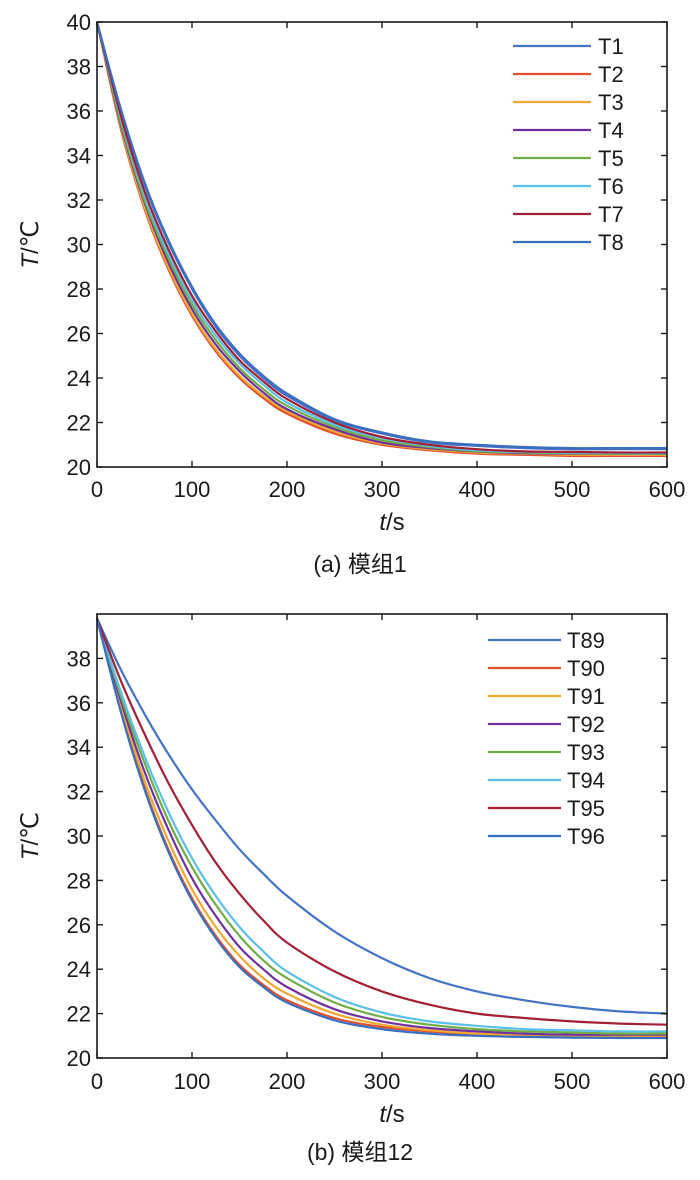  Describe the element at coordinates (586, 780) in the screenshot. I see `legend-label-T94: T94` at that location.